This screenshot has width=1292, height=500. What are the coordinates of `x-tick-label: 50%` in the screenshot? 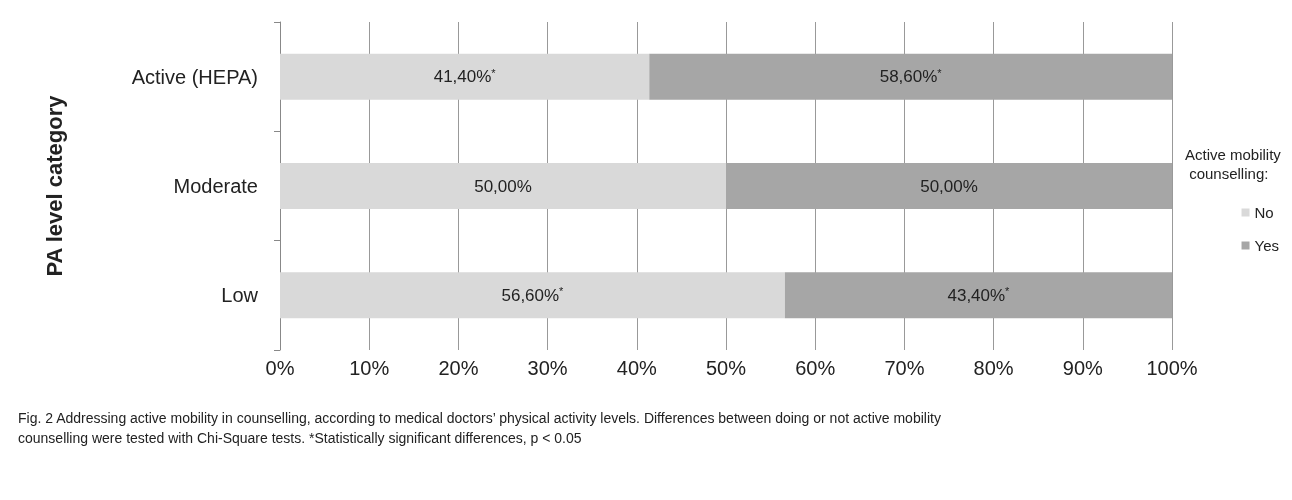 It's located at (726, 368).